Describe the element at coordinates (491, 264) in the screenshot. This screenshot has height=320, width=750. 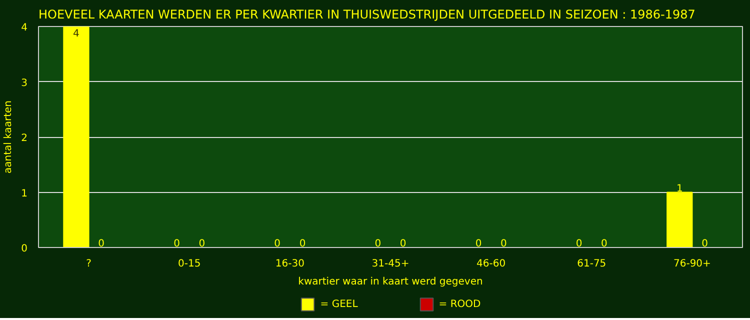
I see `x-tick-label: 46-60` at that location.